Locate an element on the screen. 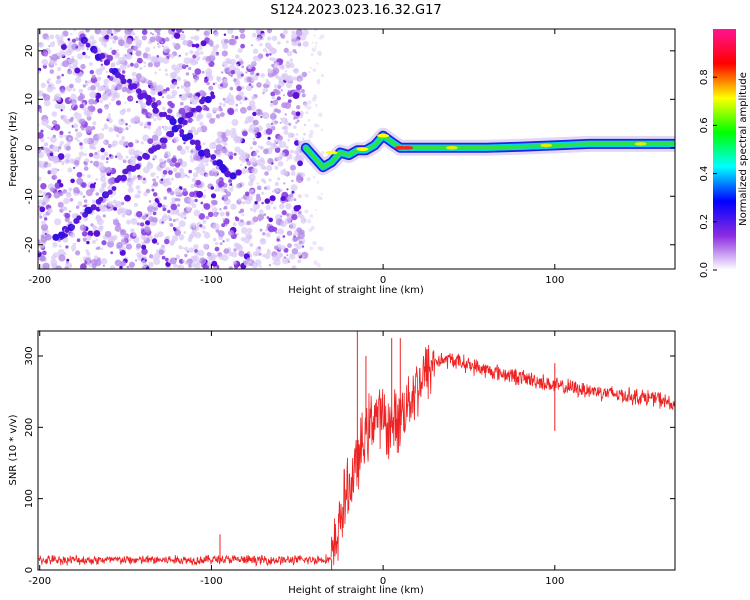 This screenshot has height=600, width=750. y-tick-label: -20 is located at coordinates (29, 245).